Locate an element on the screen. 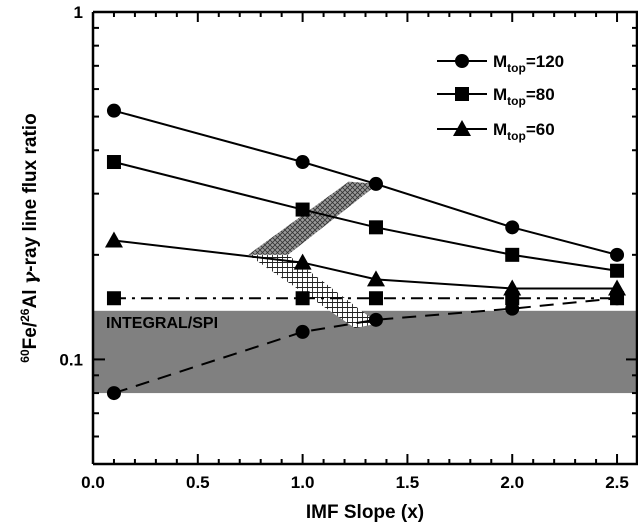 This screenshot has width=638, height=529. x-tick-label: 1.0 is located at coordinates (303, 482).